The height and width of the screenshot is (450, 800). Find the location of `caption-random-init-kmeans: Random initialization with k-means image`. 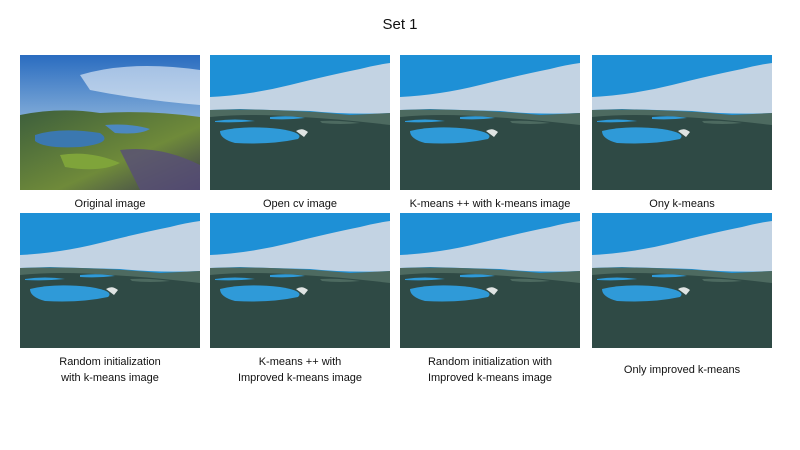

caption-random-init-kmeans: Random initialization with k-means image is located at coordinates (110, 370).